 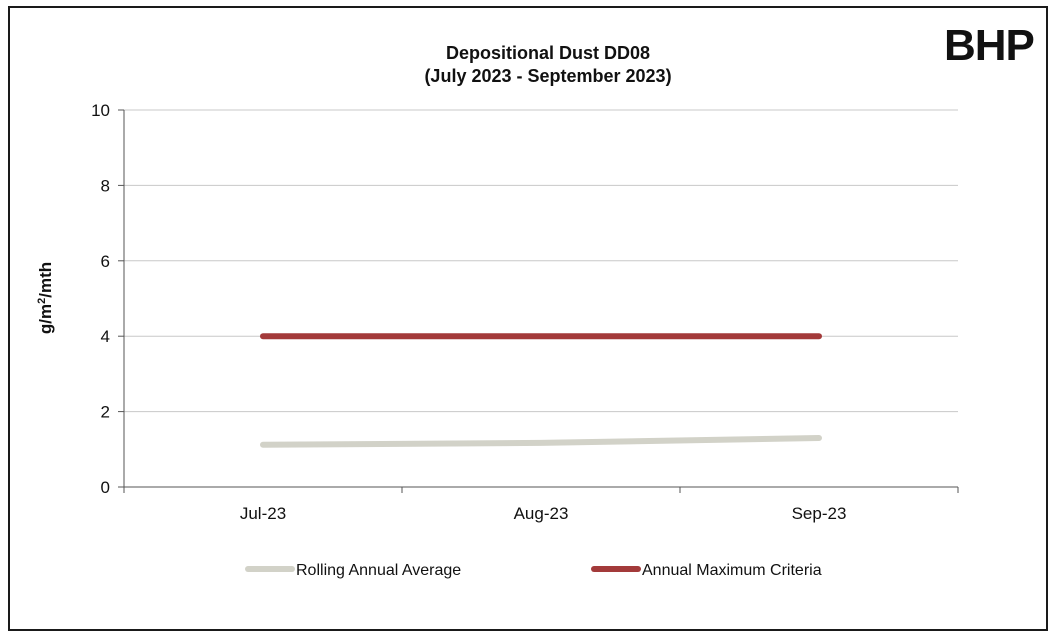 I want to click on x-tick-label: Aug-23, so click(x=541, y=513).